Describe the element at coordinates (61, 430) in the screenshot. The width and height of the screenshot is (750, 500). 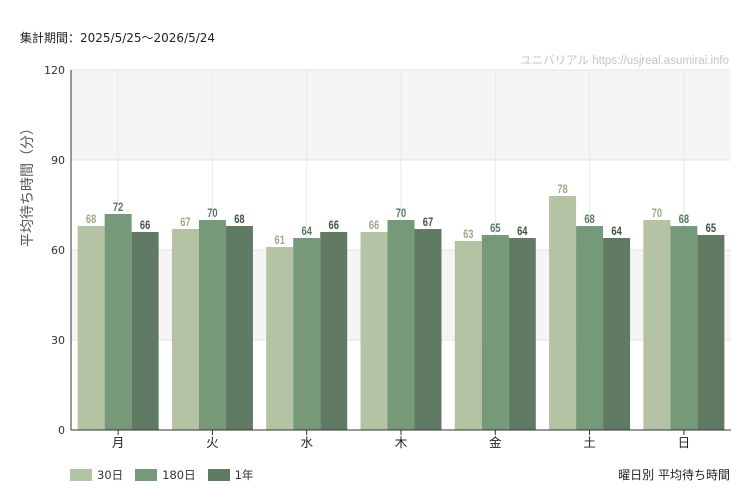
I see `y-tick-label: 0` at that location.